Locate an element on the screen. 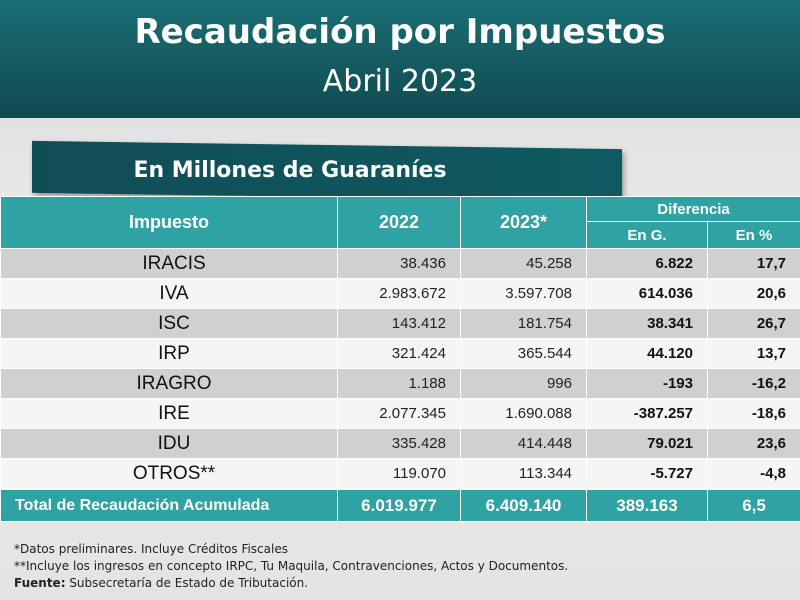  cell-en-pct: 13,7 is located at coordinates (753, 353).